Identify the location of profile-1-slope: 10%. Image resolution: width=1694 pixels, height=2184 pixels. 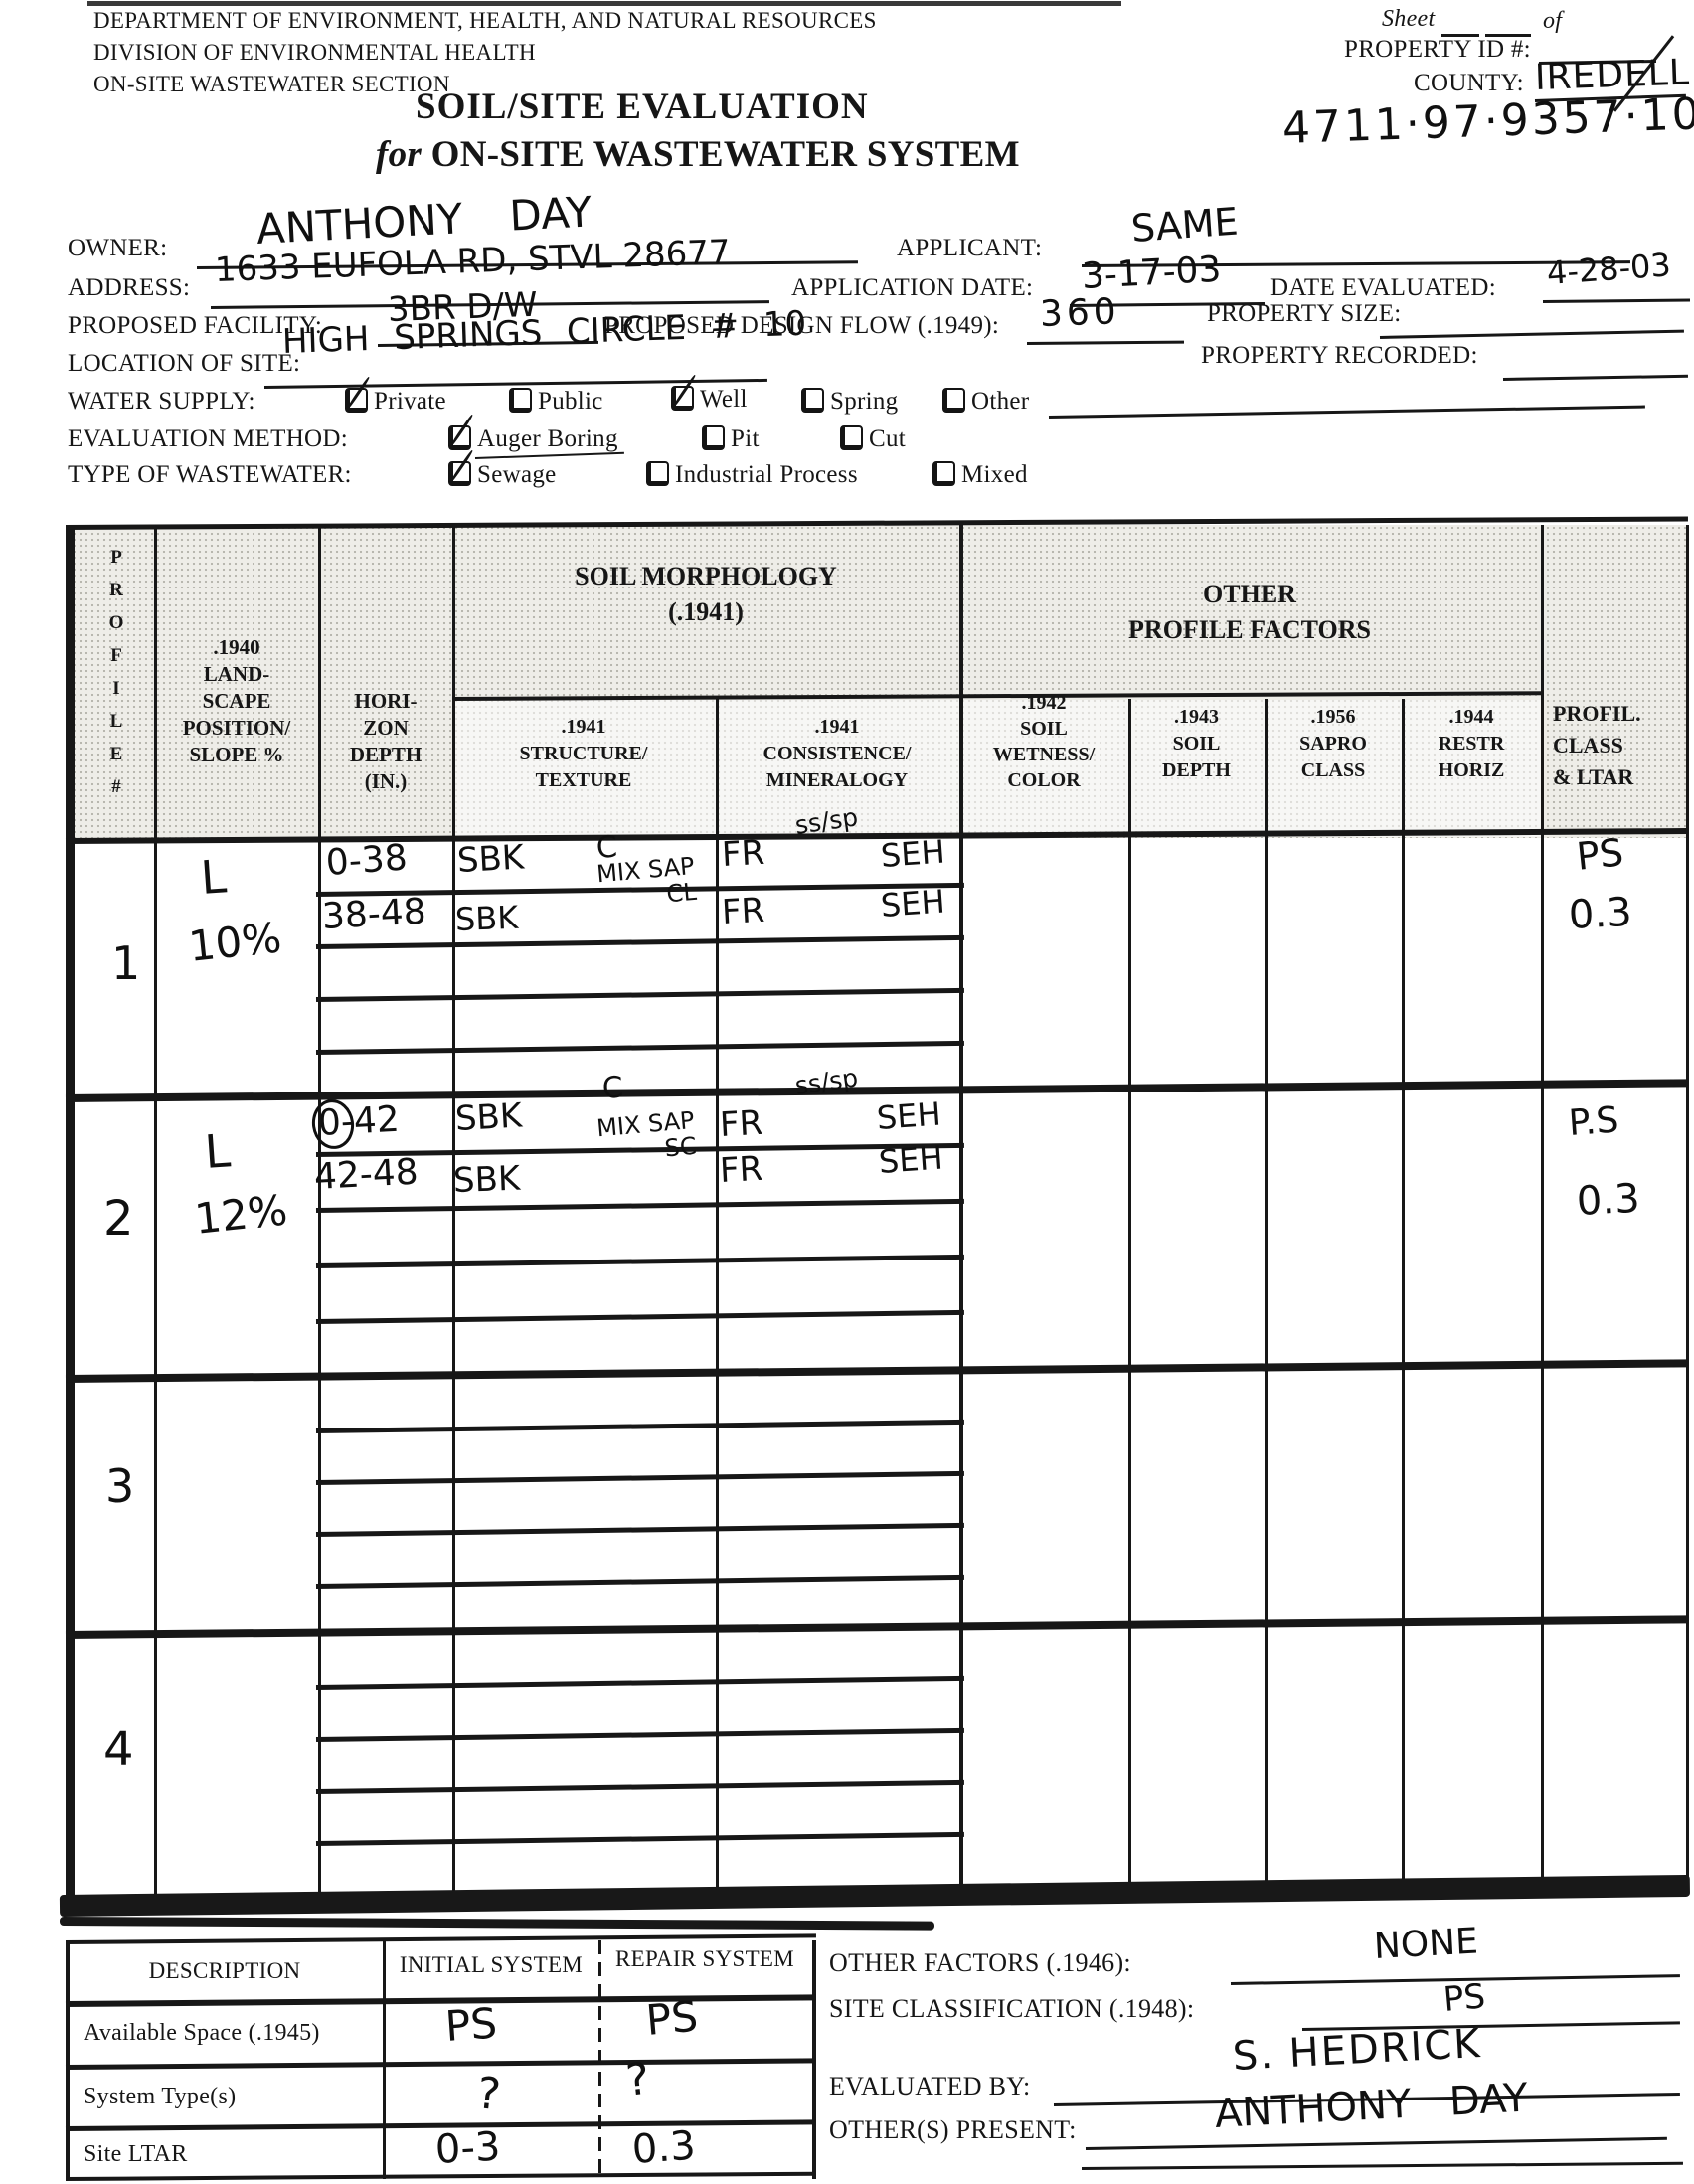
(235, 942).